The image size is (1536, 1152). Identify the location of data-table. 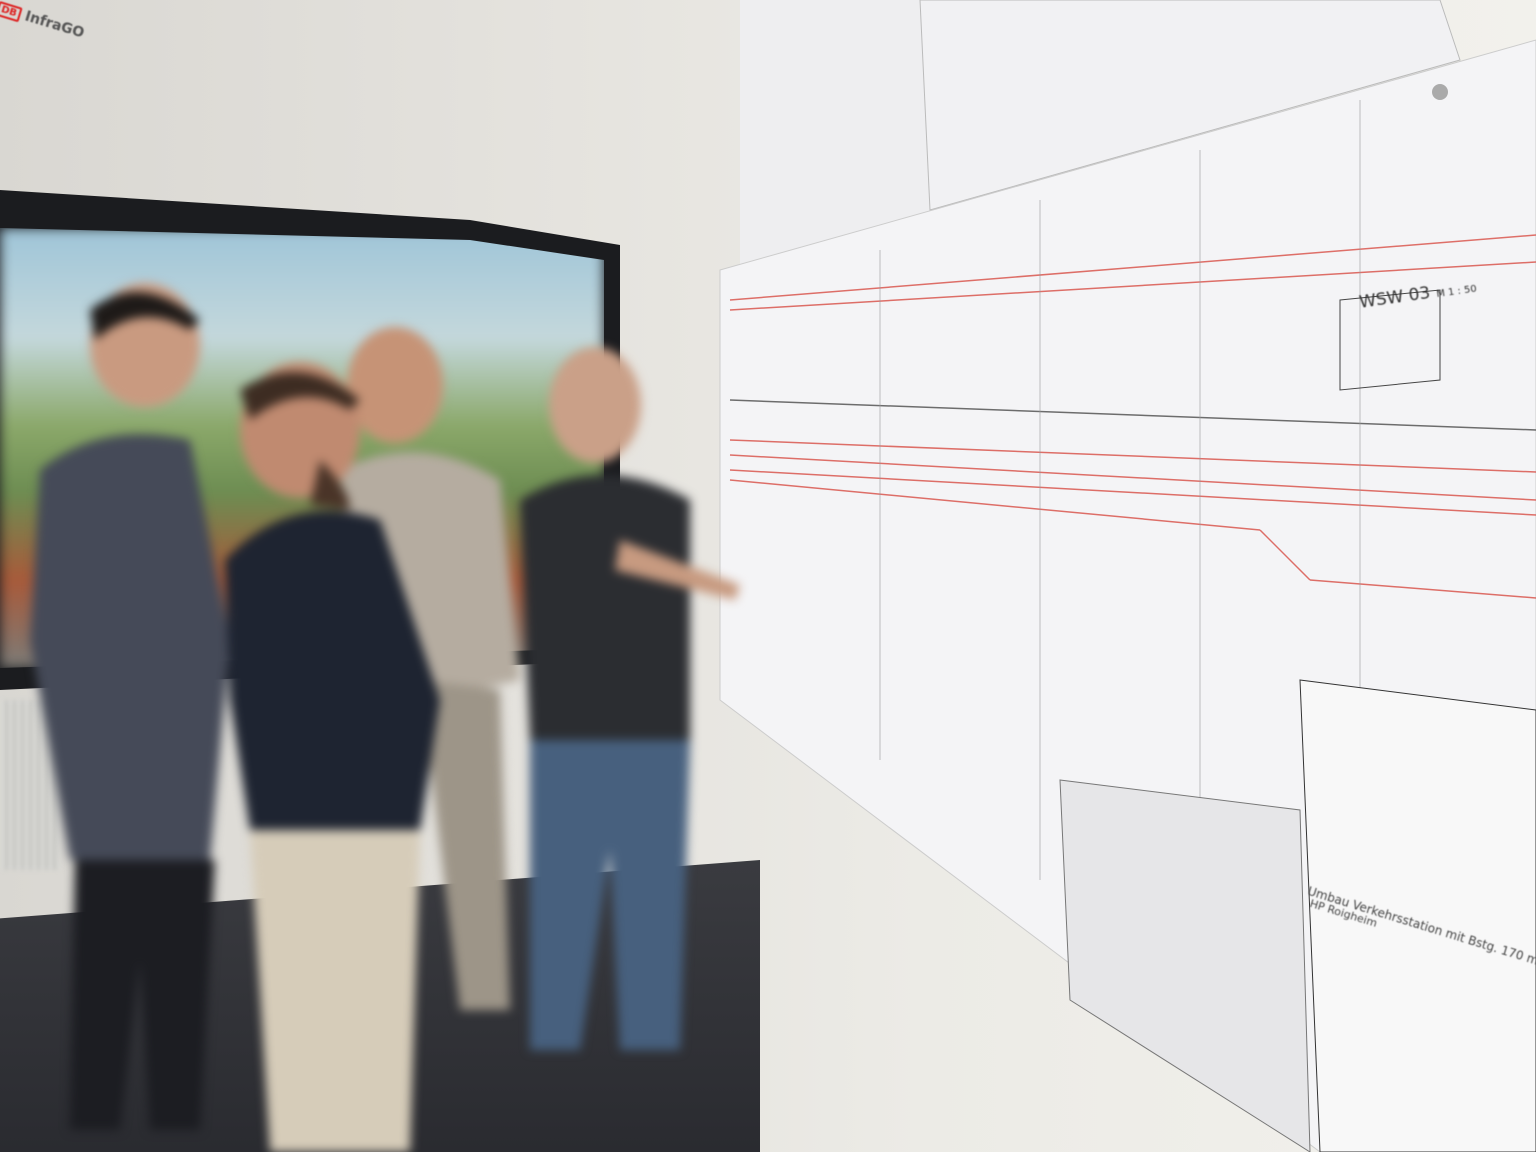
(1185, 965).